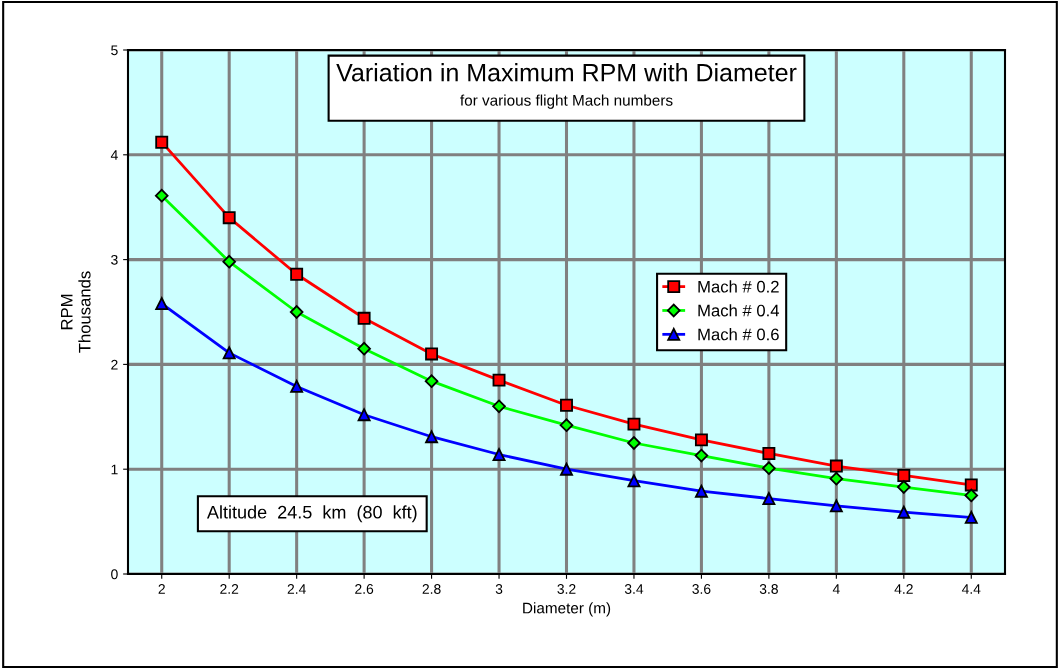 The width and height of the screenshot is (1060, 669). Describe the element at coordinates (114, 364) in the screenshot. I see `y-tick-label: 2` at that location.